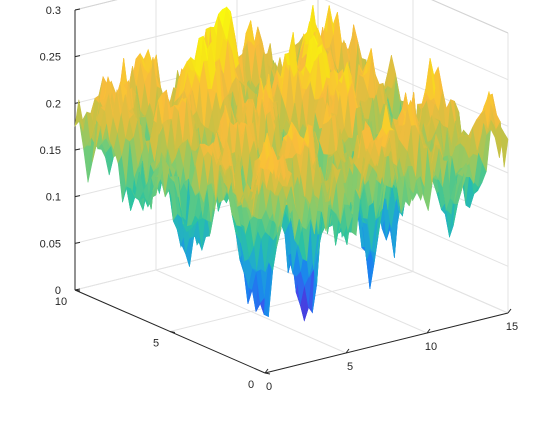  What do you see at coordinates (512, 327) in the screenshot?
I see `x-tick-label: 15` at bounding box center [512, 327].